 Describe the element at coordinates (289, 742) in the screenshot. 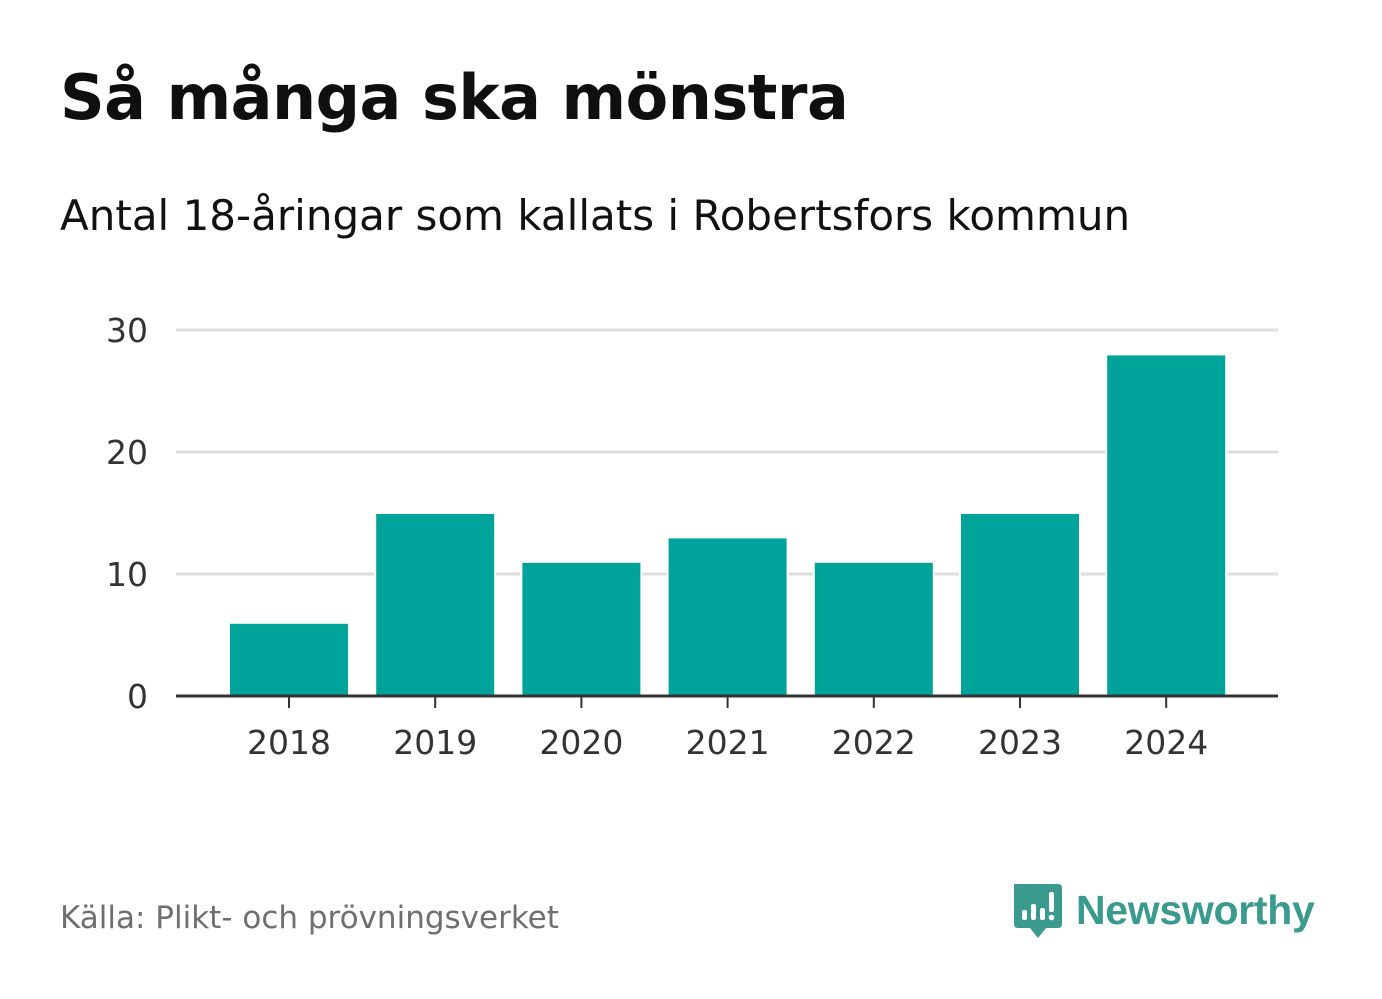

I see `x-tick-label: 2018` at that location.